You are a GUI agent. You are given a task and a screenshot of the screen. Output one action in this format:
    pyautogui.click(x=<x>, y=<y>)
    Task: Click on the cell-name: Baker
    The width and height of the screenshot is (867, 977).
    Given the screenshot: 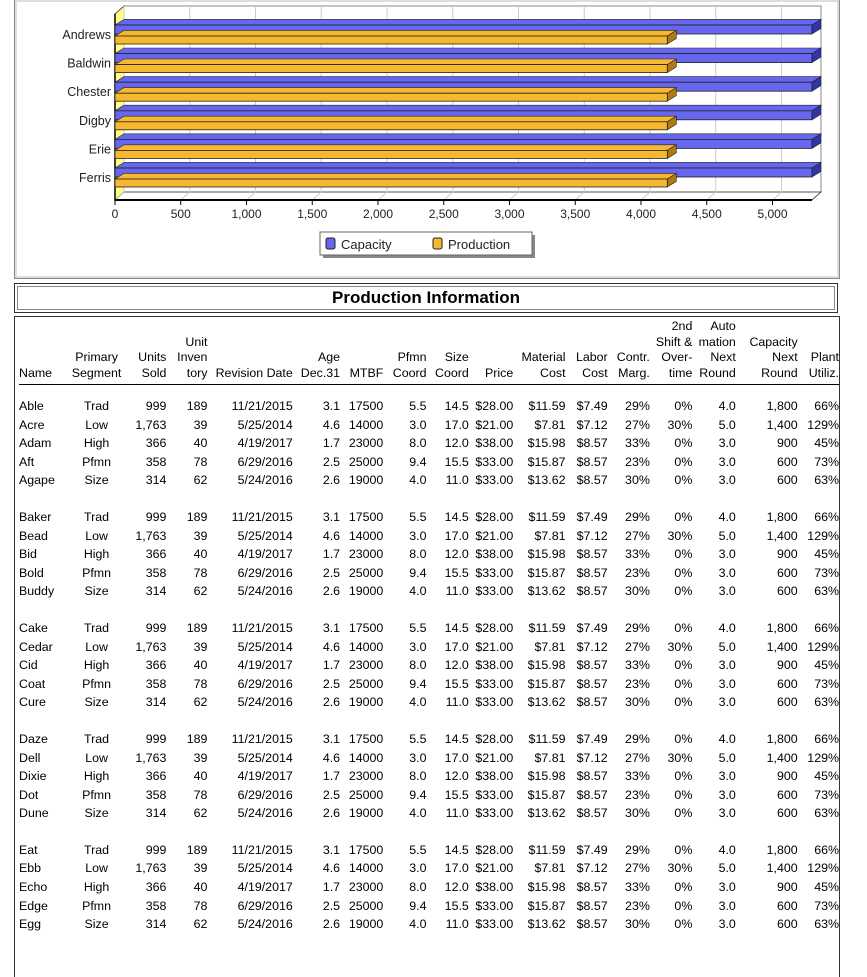 What is the action you would take?
    pyautogui.click(x=35, y=516)
    